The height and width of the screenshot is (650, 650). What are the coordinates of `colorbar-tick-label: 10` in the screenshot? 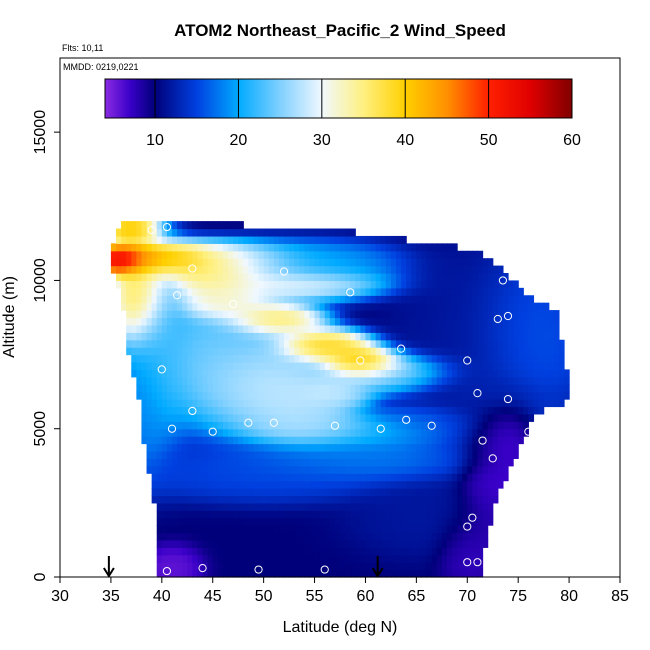 It's located at (155, 140).